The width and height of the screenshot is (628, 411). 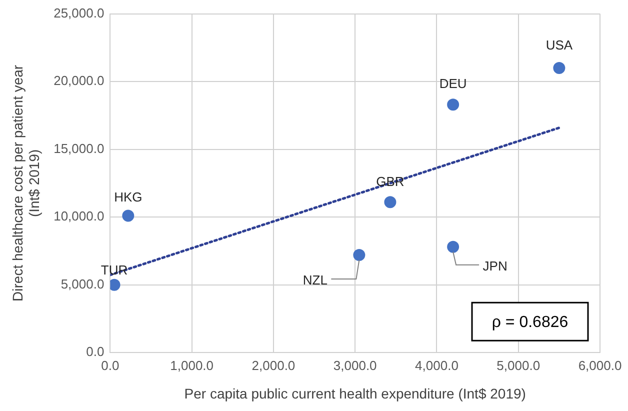 I want to click on y-tick-label: 5,000.0, so click(x=82, y=284).